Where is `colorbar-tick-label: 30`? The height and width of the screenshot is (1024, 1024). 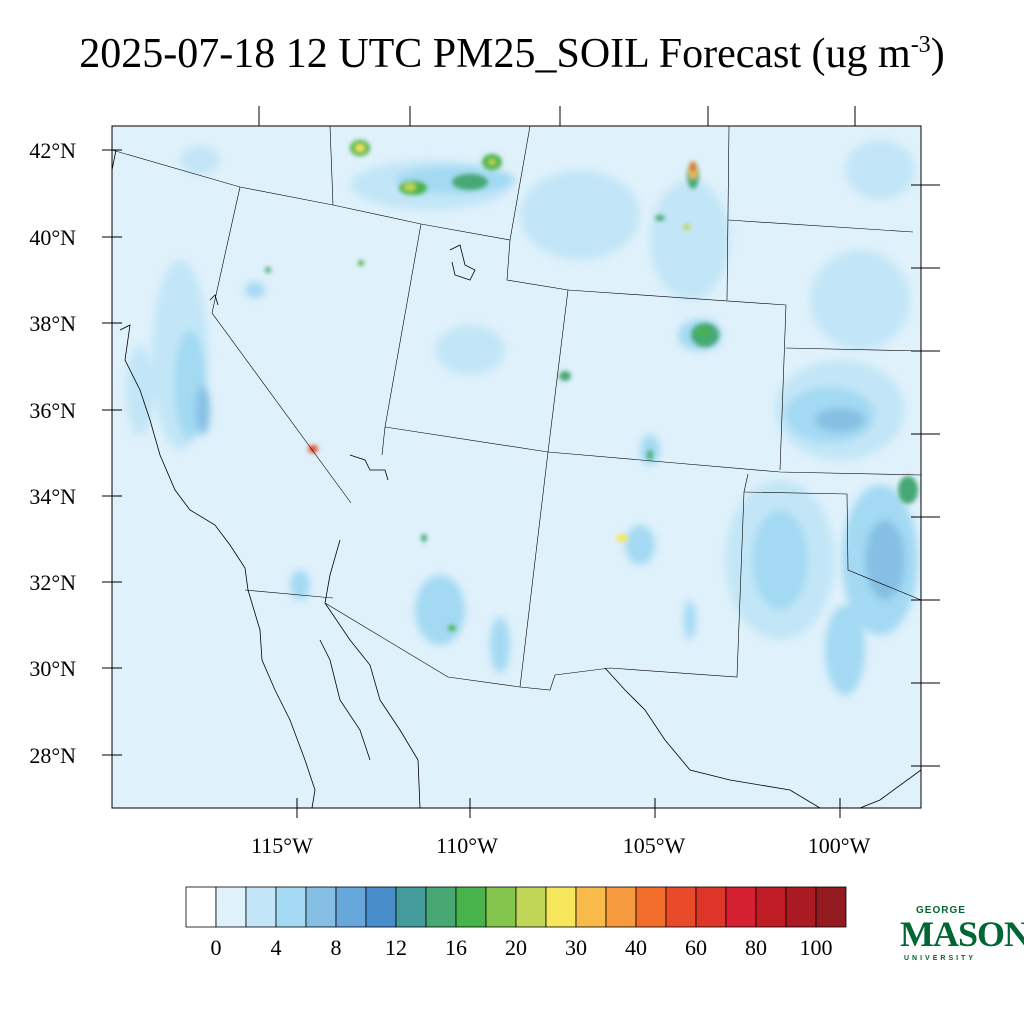 colorbar-tick-label: 30 is located at coordinates (576, 947).